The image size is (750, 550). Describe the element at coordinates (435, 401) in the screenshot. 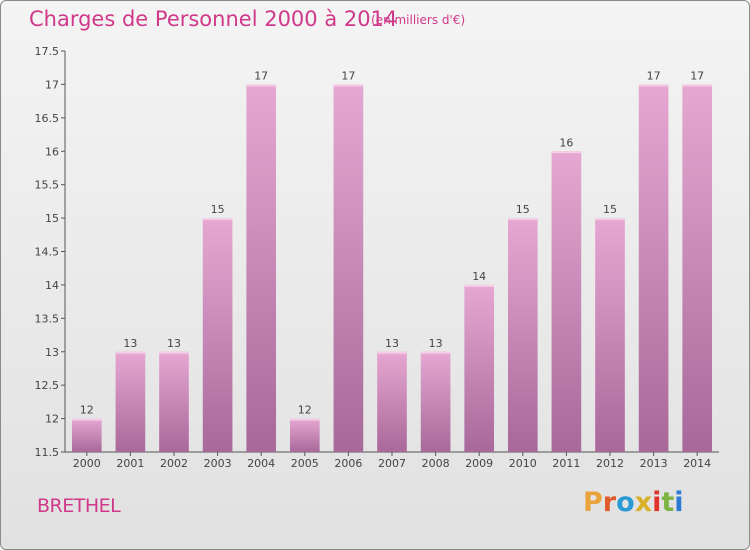

I see `bar-2008` at that location.